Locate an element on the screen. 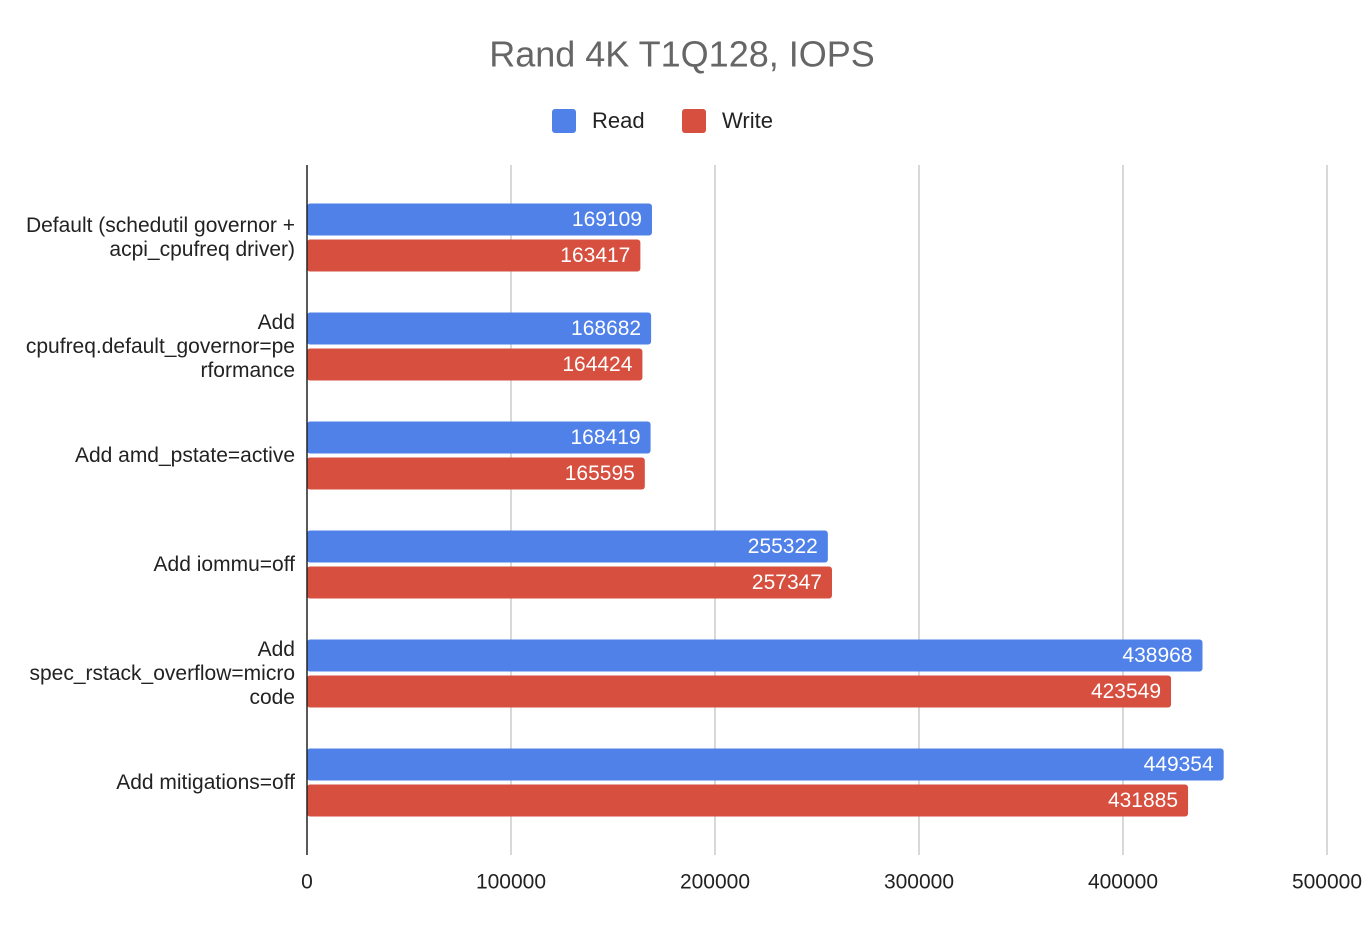  x-tick-label: 100000 is located at coordinates (511, 882).